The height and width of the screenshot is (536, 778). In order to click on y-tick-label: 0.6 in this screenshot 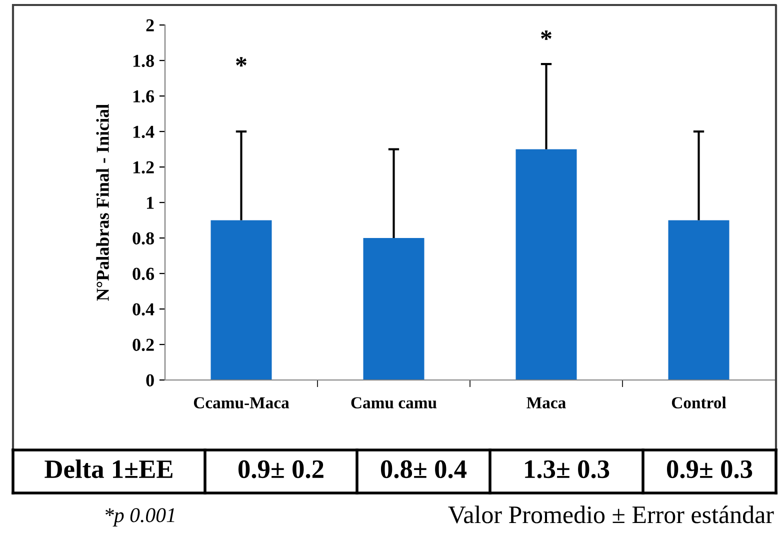, I will do `click(143, 274)`.